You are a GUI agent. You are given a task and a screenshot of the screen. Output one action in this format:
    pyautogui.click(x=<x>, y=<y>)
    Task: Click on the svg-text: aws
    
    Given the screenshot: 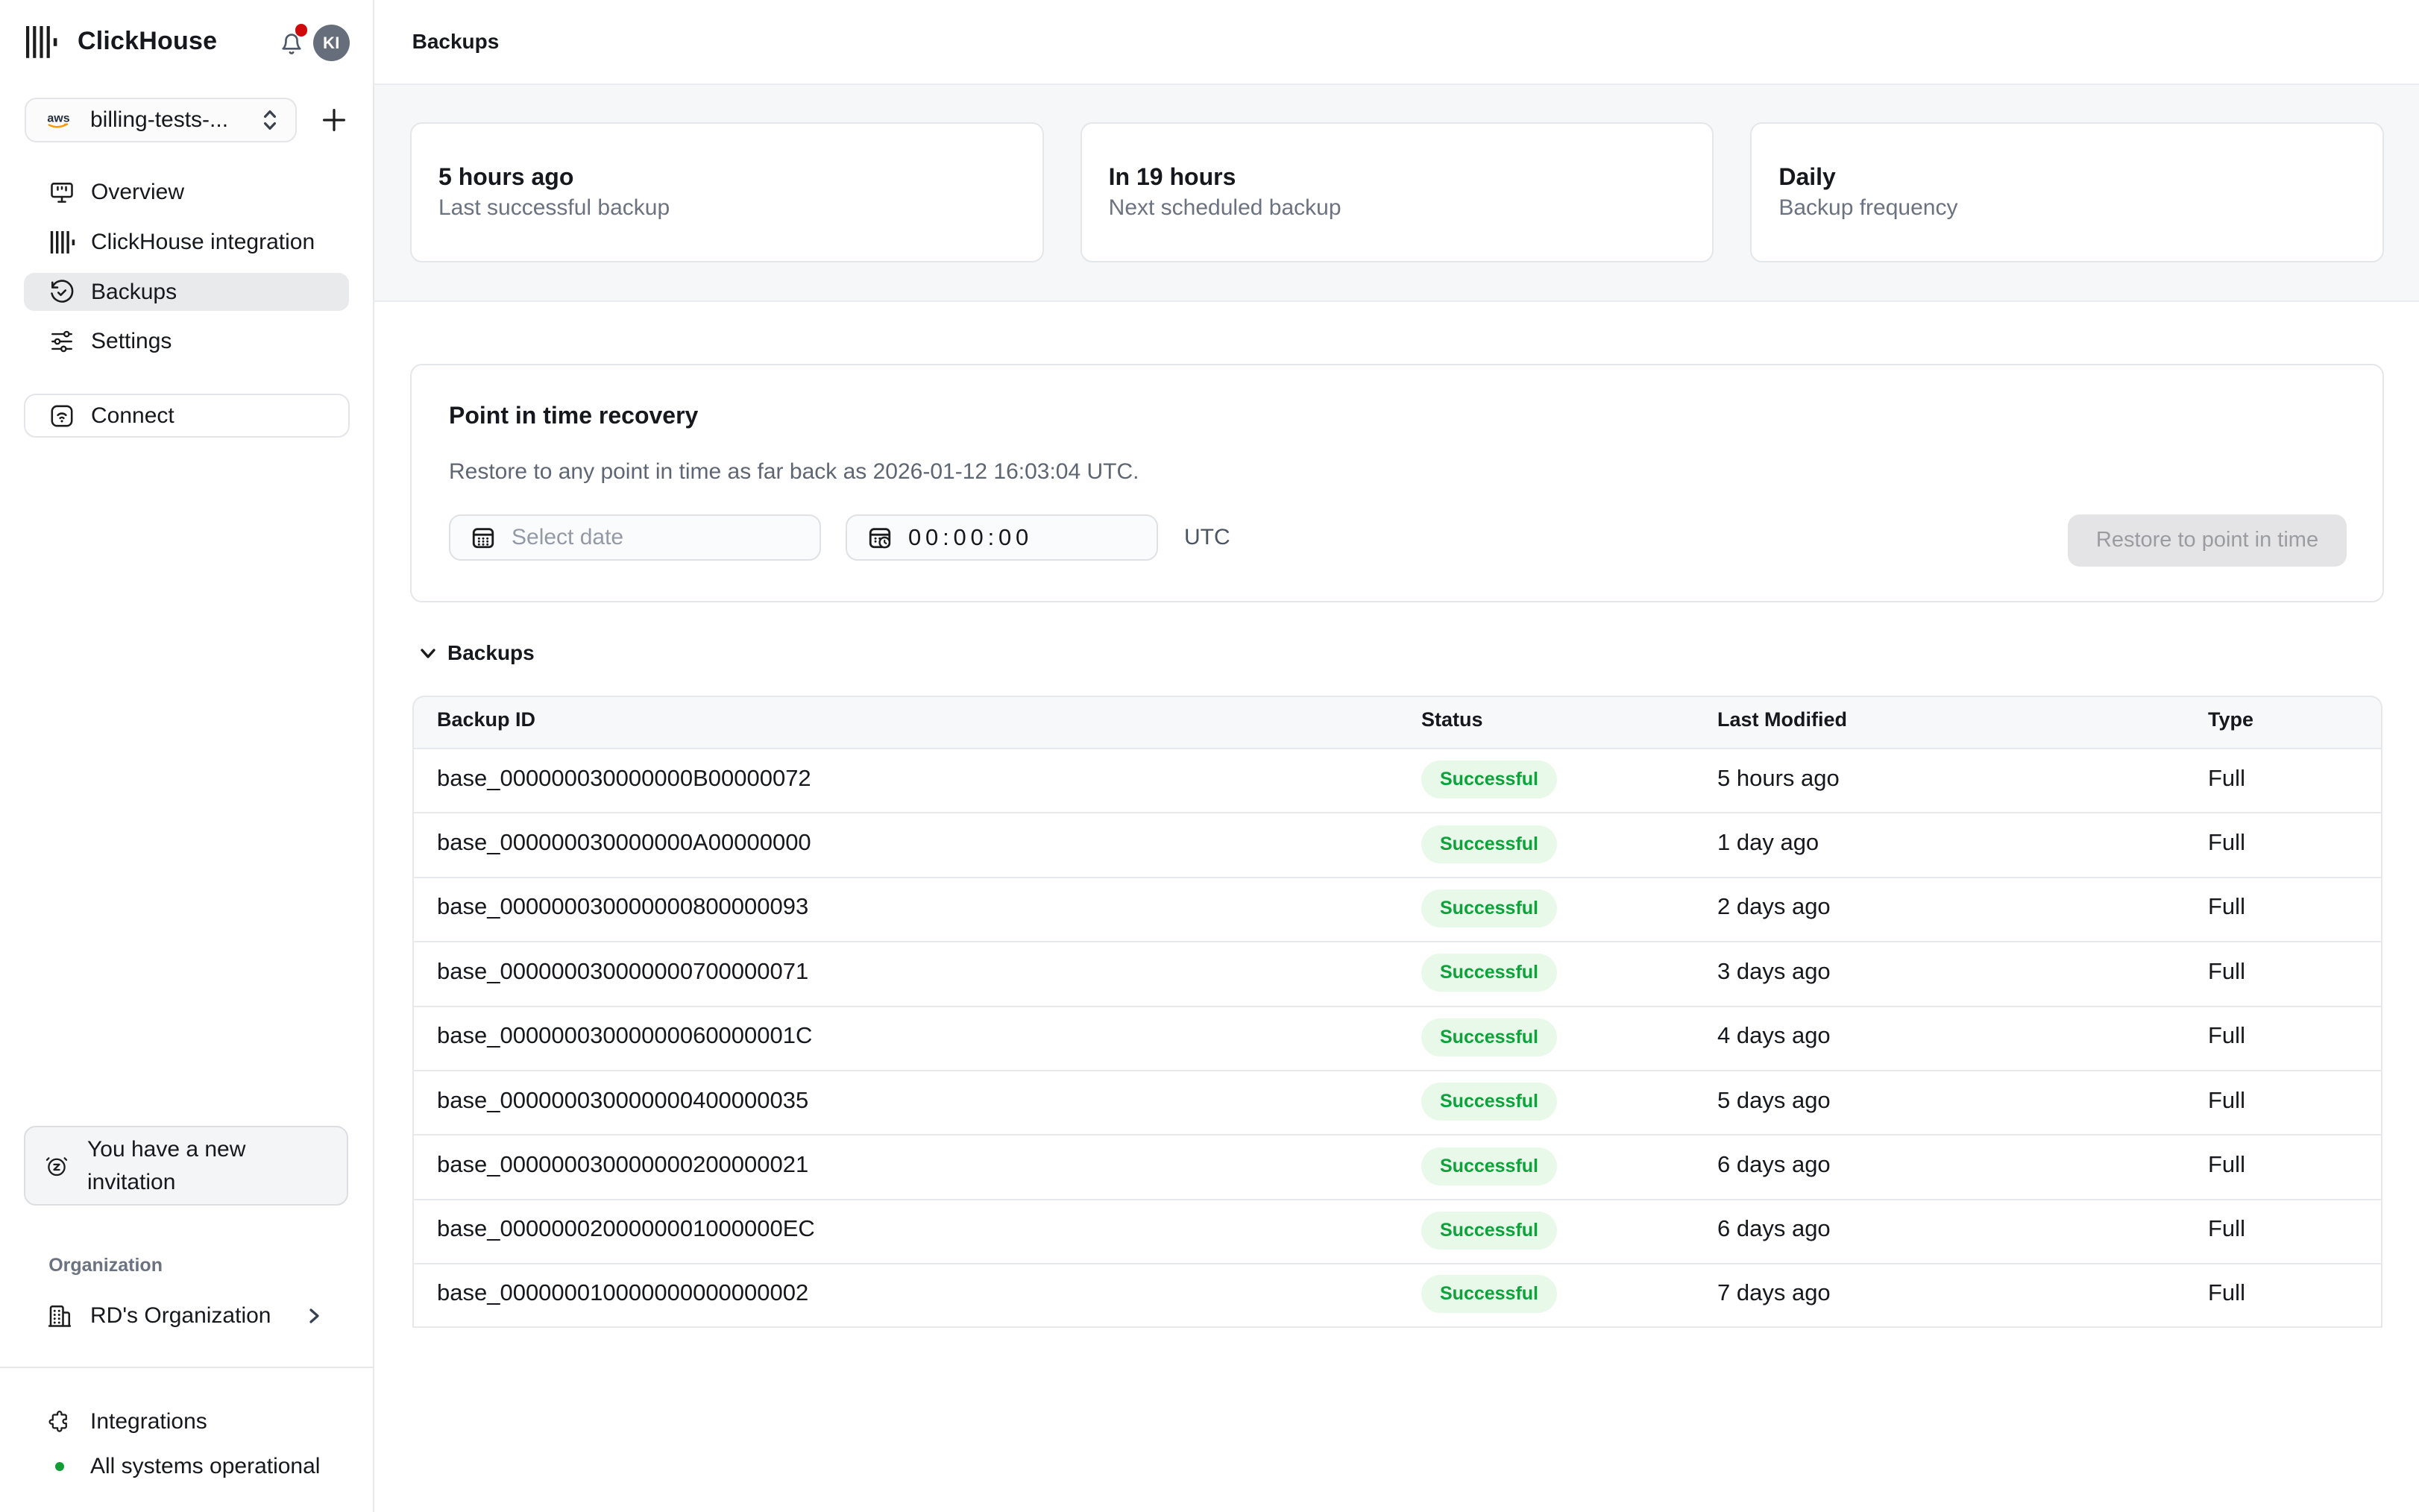 What is the action you would take?
    pyautogui.click(x=58, y=119)
    